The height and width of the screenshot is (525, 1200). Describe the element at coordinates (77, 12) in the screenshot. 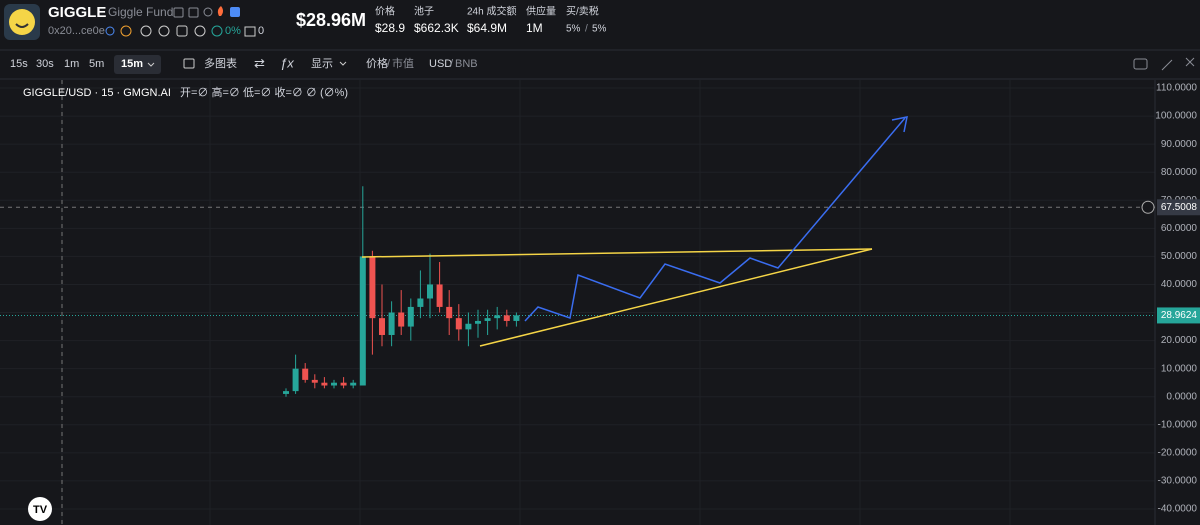

I see `token-symbol: GIGGLE` at that location.